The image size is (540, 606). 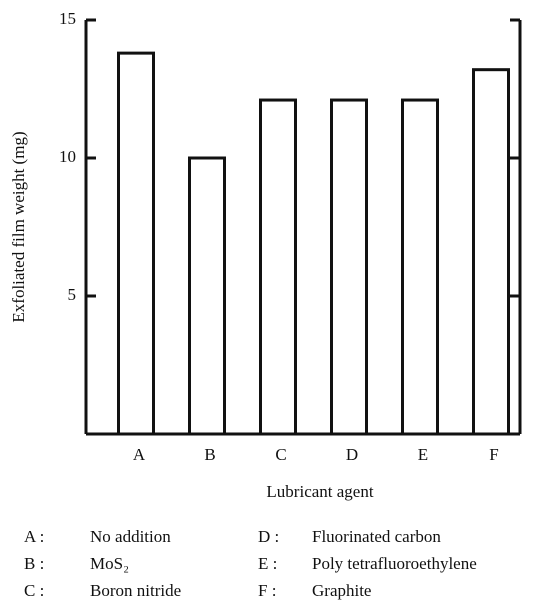 What do you see at coordinates (67, 18) in the screenshot?
I see `y-tick-label: 15` at bounding box center [67, 18].